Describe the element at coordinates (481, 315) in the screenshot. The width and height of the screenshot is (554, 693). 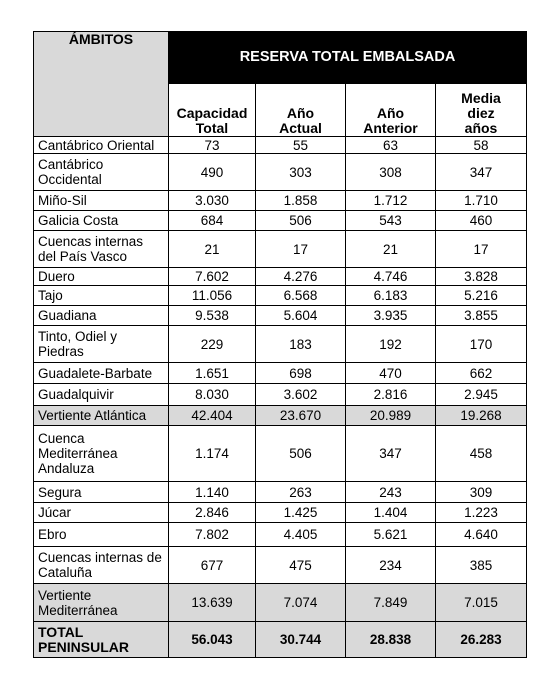
I see `cell-media: 3.855` at that location.